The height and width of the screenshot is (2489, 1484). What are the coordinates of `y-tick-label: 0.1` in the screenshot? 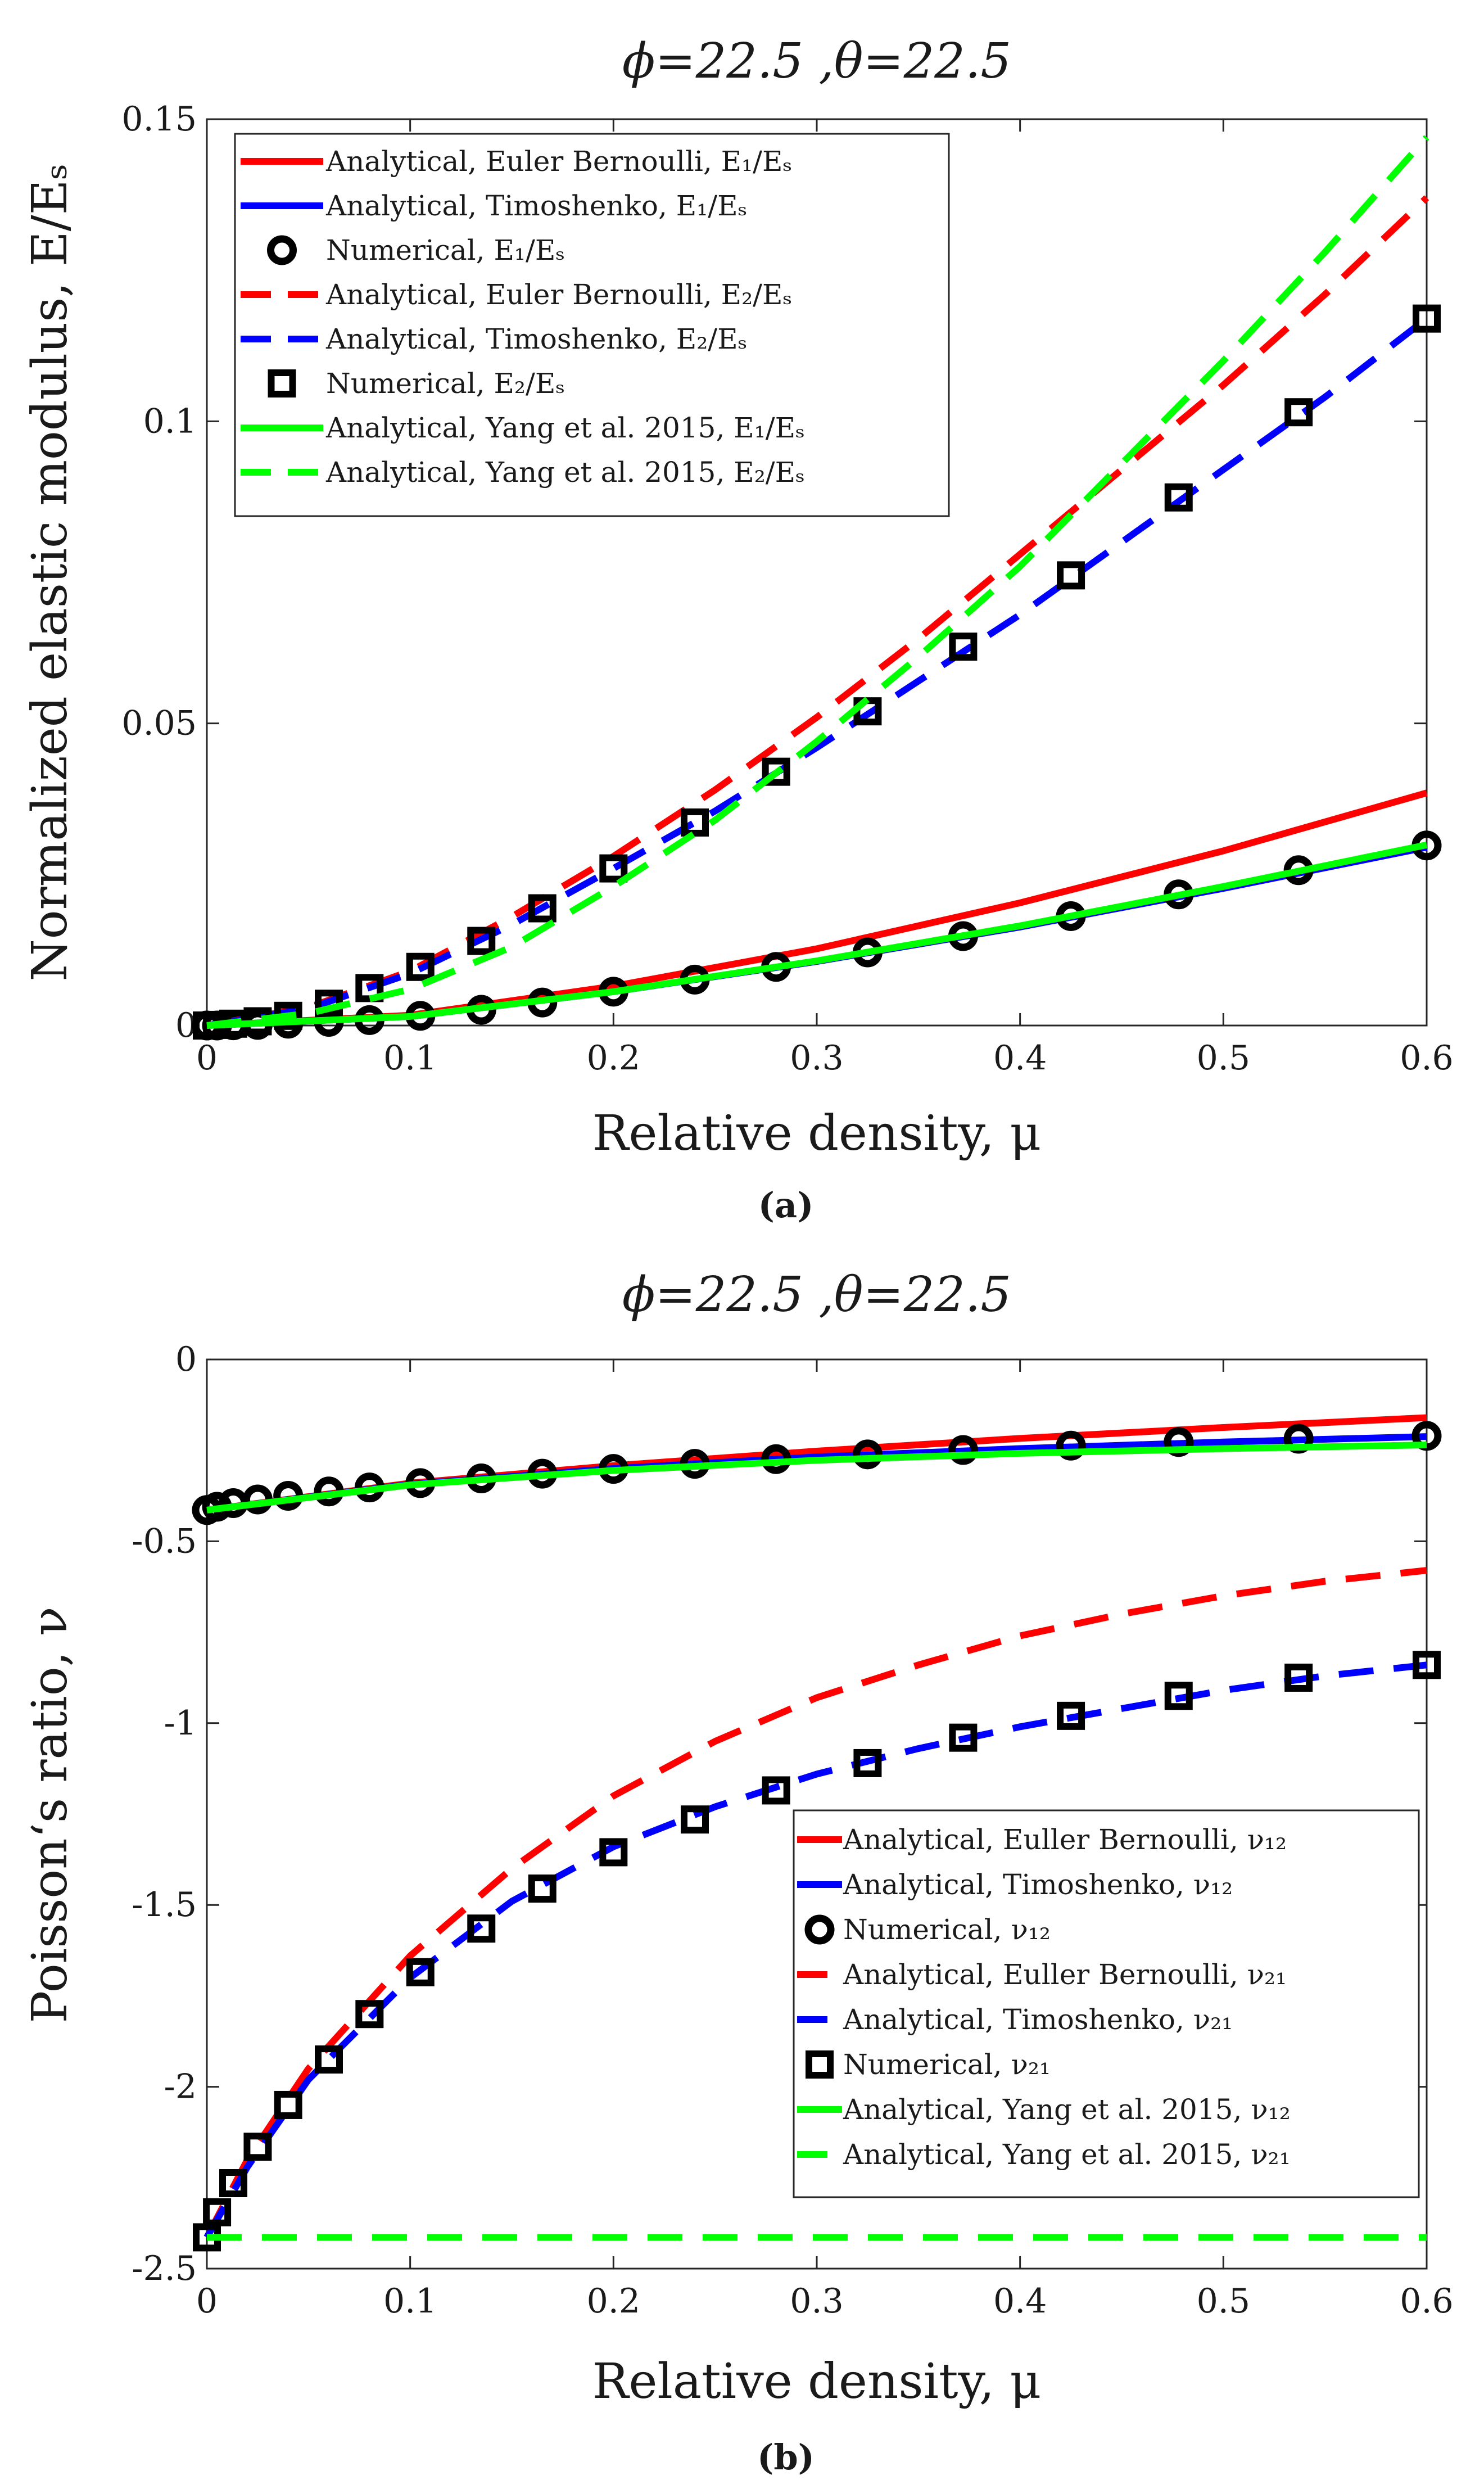 It's located at (170, 421).